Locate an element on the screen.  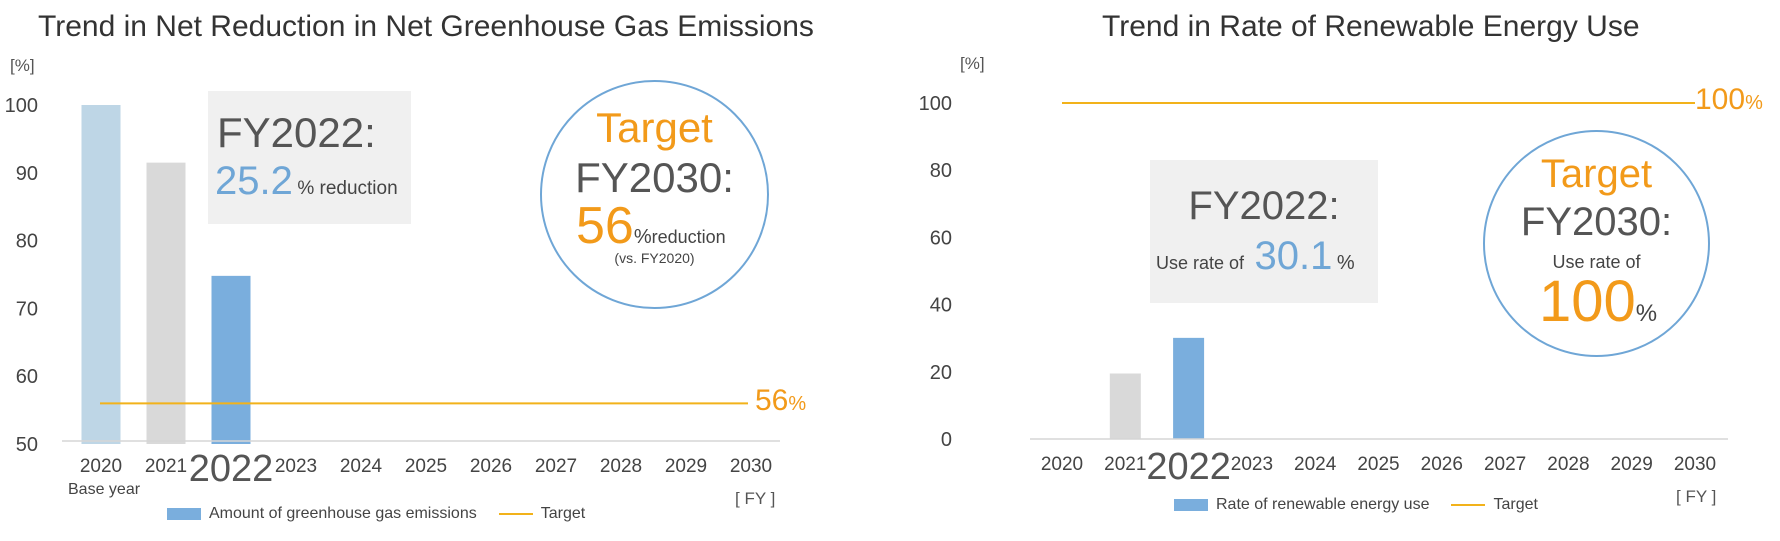
target-label: 100% is located at coordinates (1729, 99).